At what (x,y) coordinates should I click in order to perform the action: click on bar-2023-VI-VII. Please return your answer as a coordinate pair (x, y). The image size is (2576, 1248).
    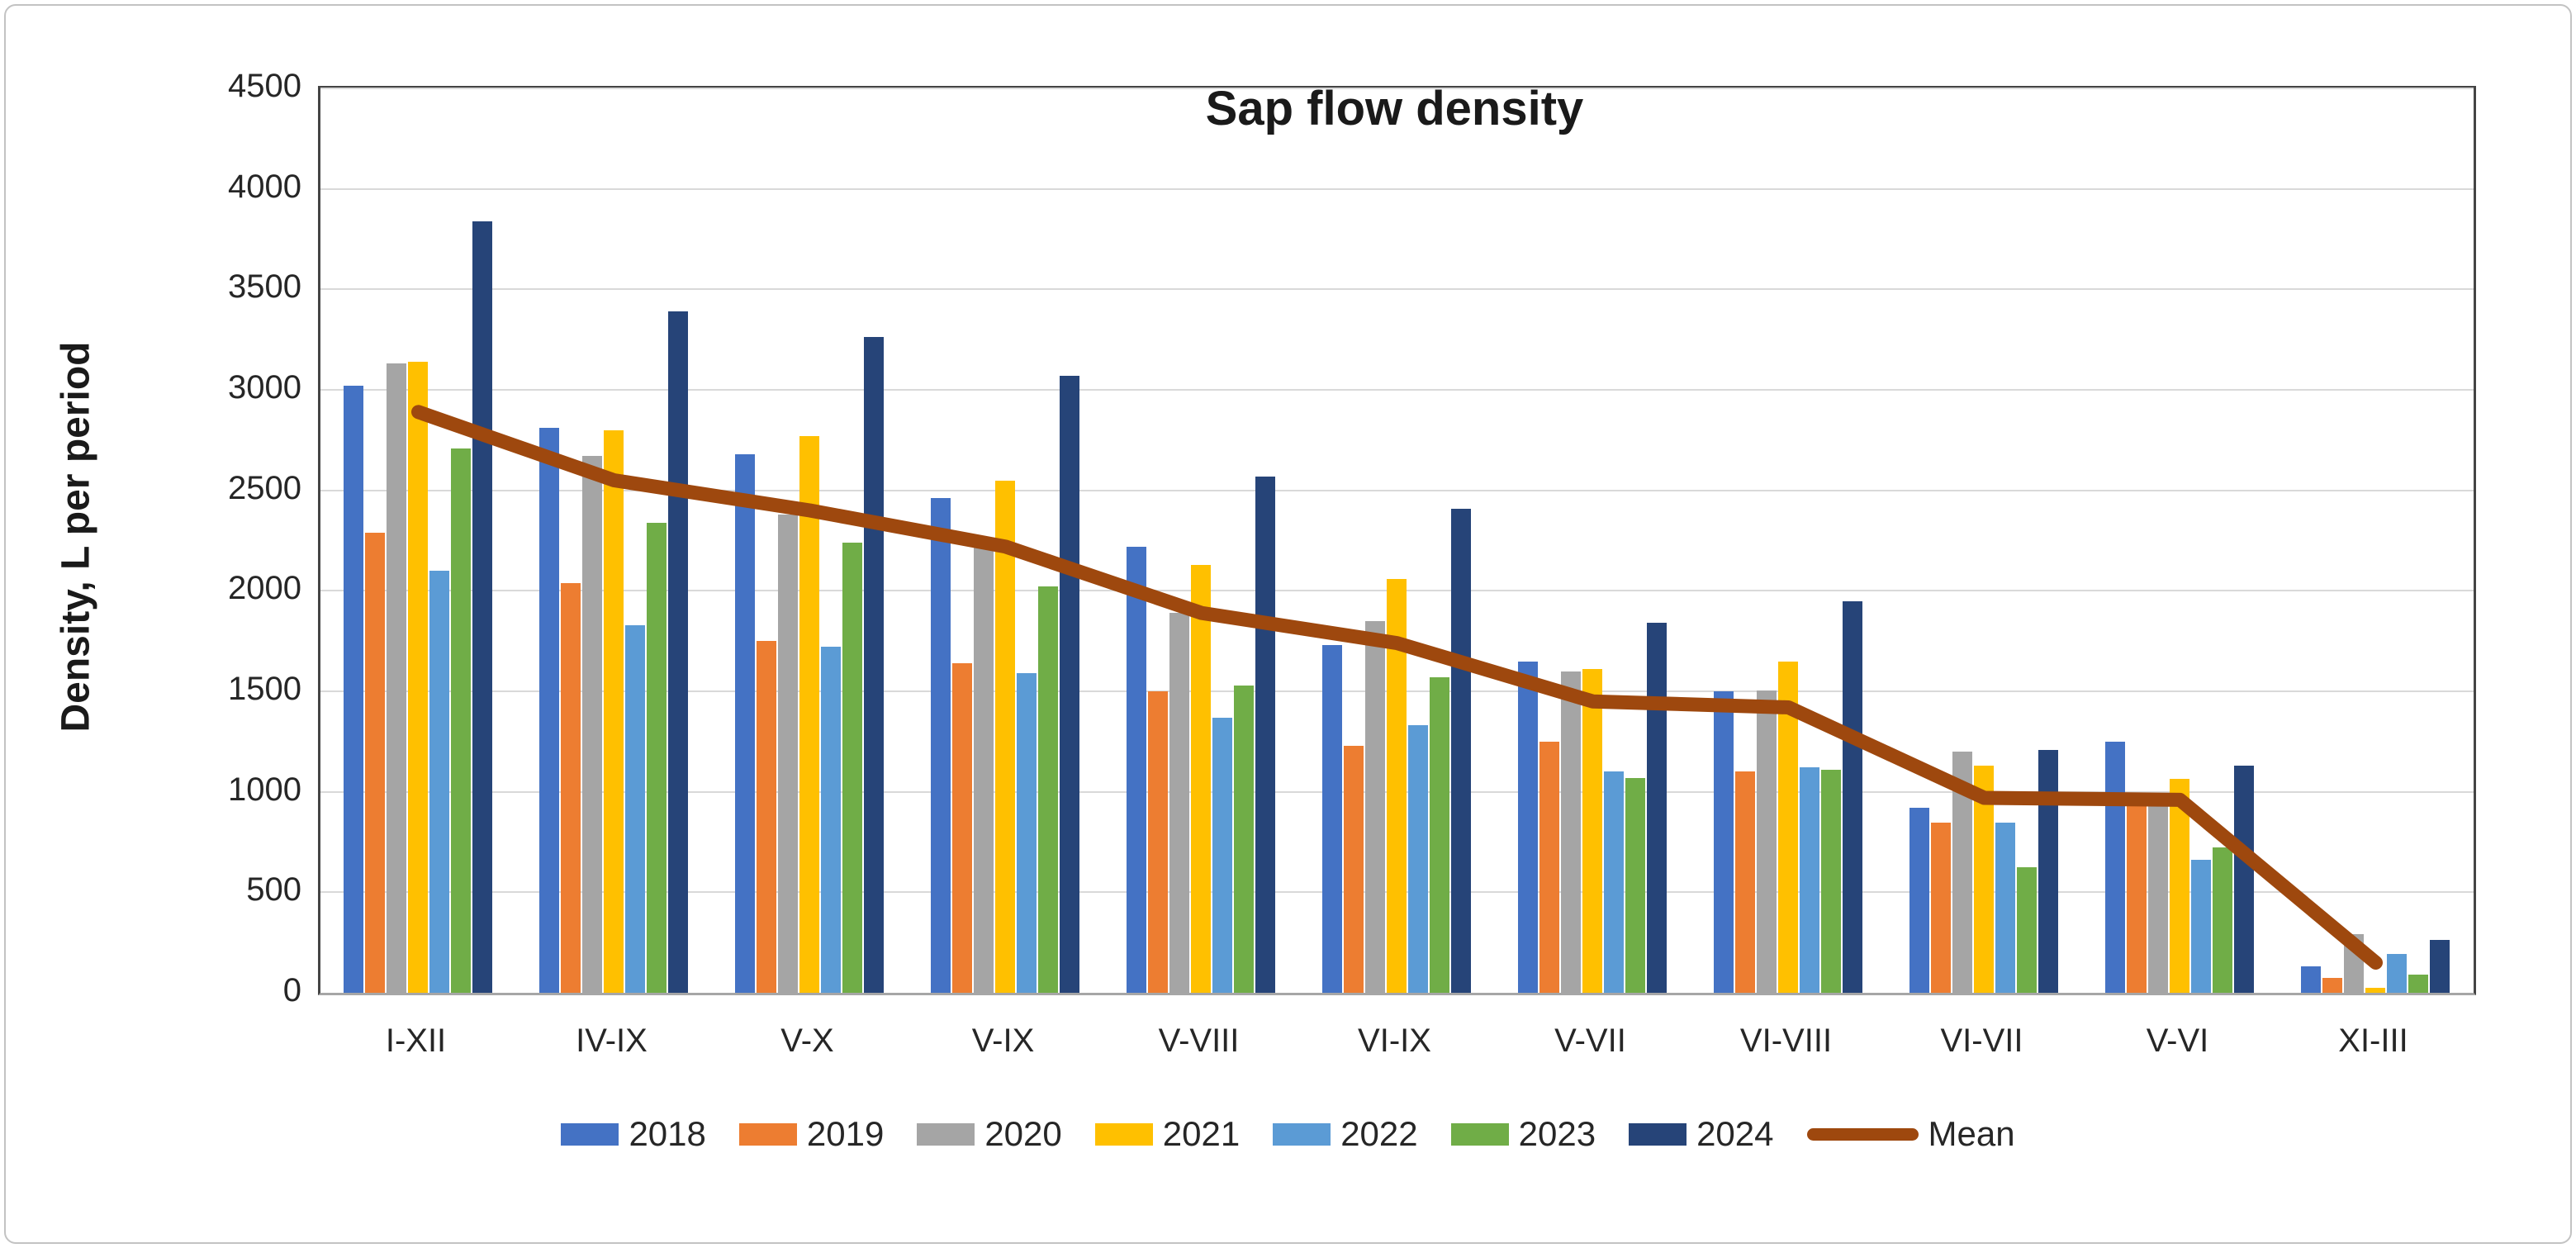
    Looking at the image, I should click on (2026, 929).